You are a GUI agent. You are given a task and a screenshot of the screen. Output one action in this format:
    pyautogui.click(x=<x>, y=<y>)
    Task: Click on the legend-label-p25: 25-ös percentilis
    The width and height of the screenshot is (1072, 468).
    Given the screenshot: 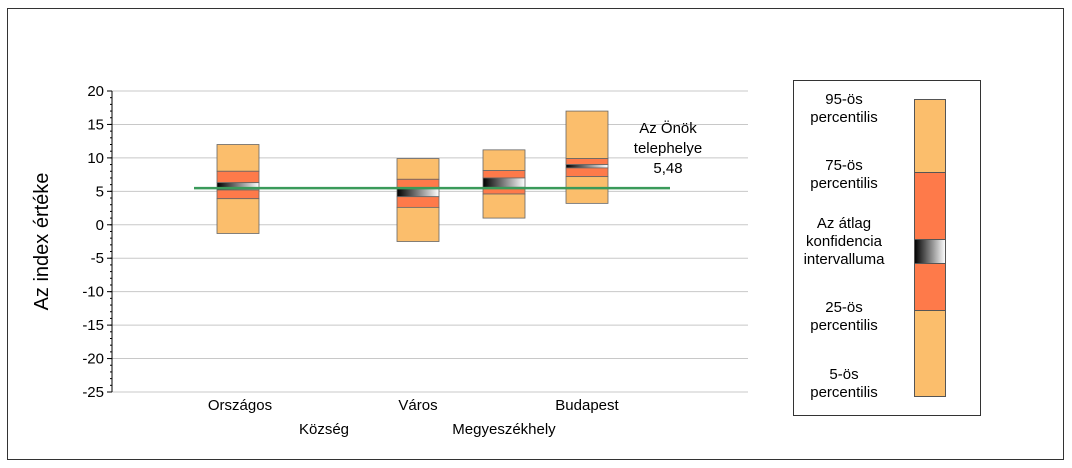 What is the action you would take?
    pyautogui.click(x=844, y=316)
    